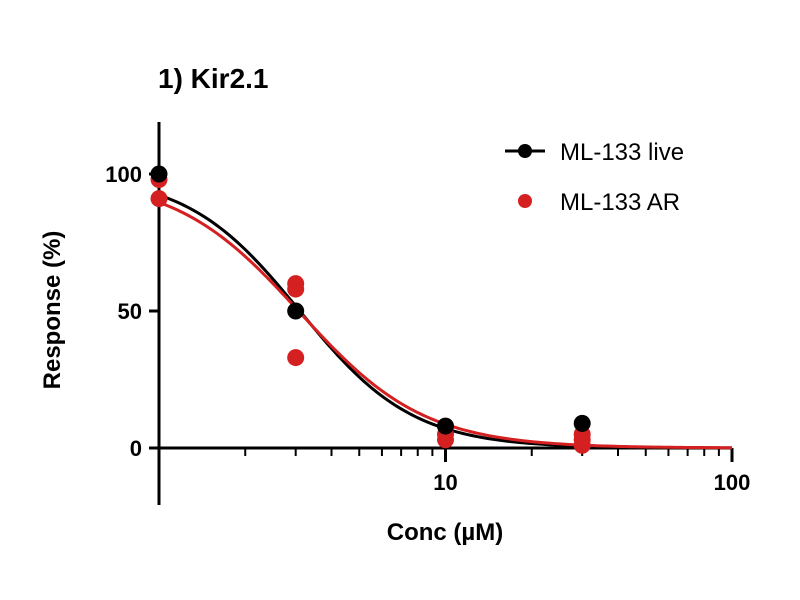 Image resolution: width=800 pixels, height=600 pixels. Describe the element at coordinates (525, 201) in the screenshot. I see `legend-marker-ml133-ar` at that location.